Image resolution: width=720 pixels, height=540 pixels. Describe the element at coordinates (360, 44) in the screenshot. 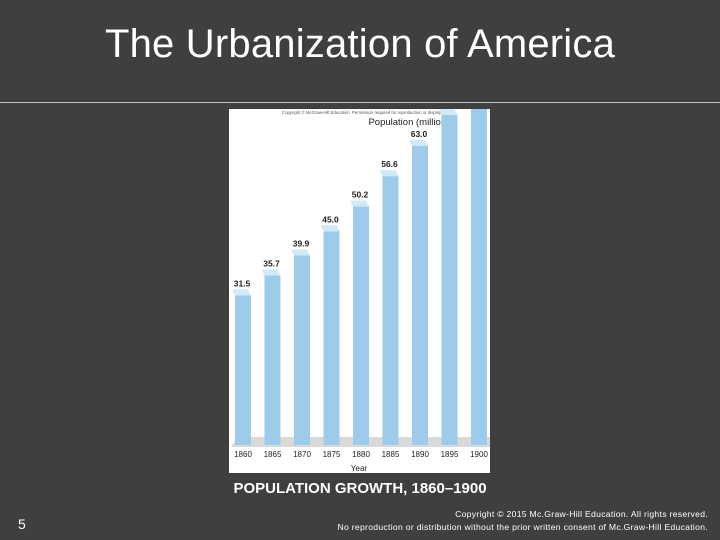

I see `slide-title: The Urbanization of America` at that location.